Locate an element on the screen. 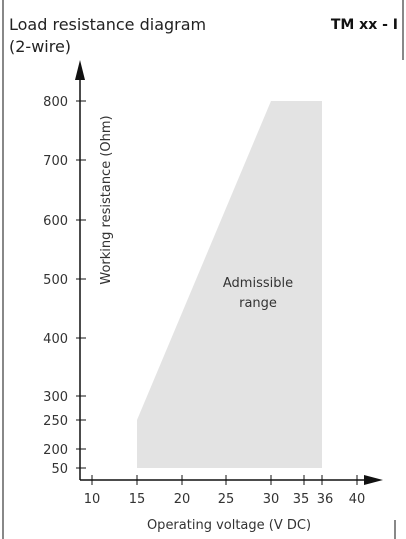 The height and width of the screenshot is (539, 406). y-axis-label: Working resistance (Ohm) is located at coordinates (106, 199).